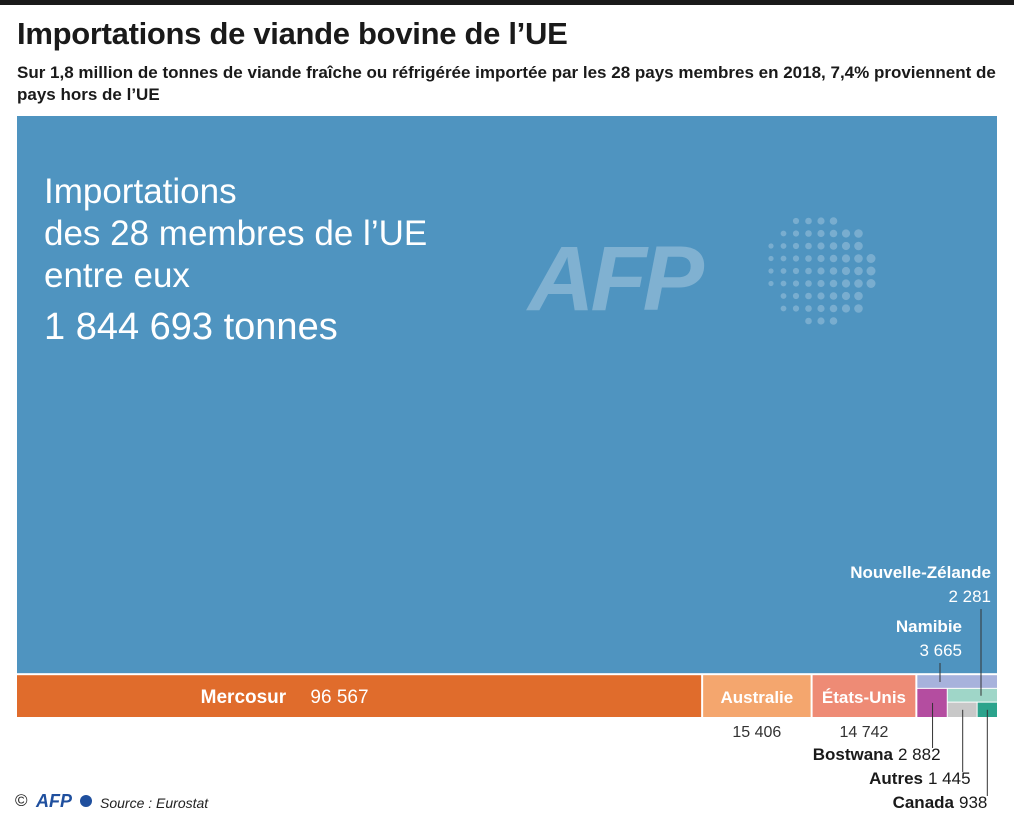 This screenshot has width=1014, height=823. I want to click on label-bostwana-value: 2 882, so click(919, 754).